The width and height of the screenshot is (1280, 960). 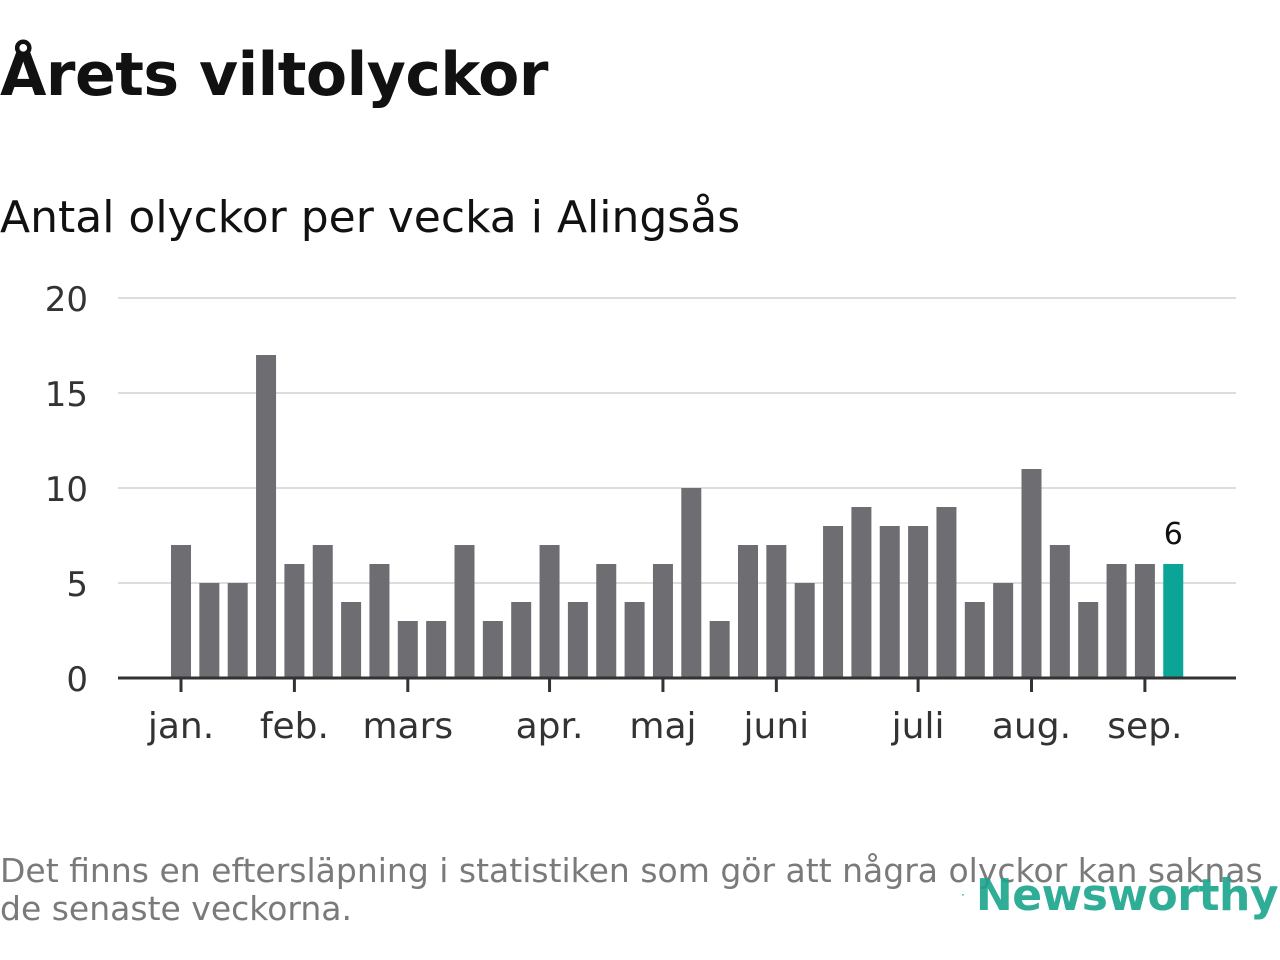 I want to click on chart-subtitle: Antal olyckor per vecka i Alingsås, so click(x=370, y=217).